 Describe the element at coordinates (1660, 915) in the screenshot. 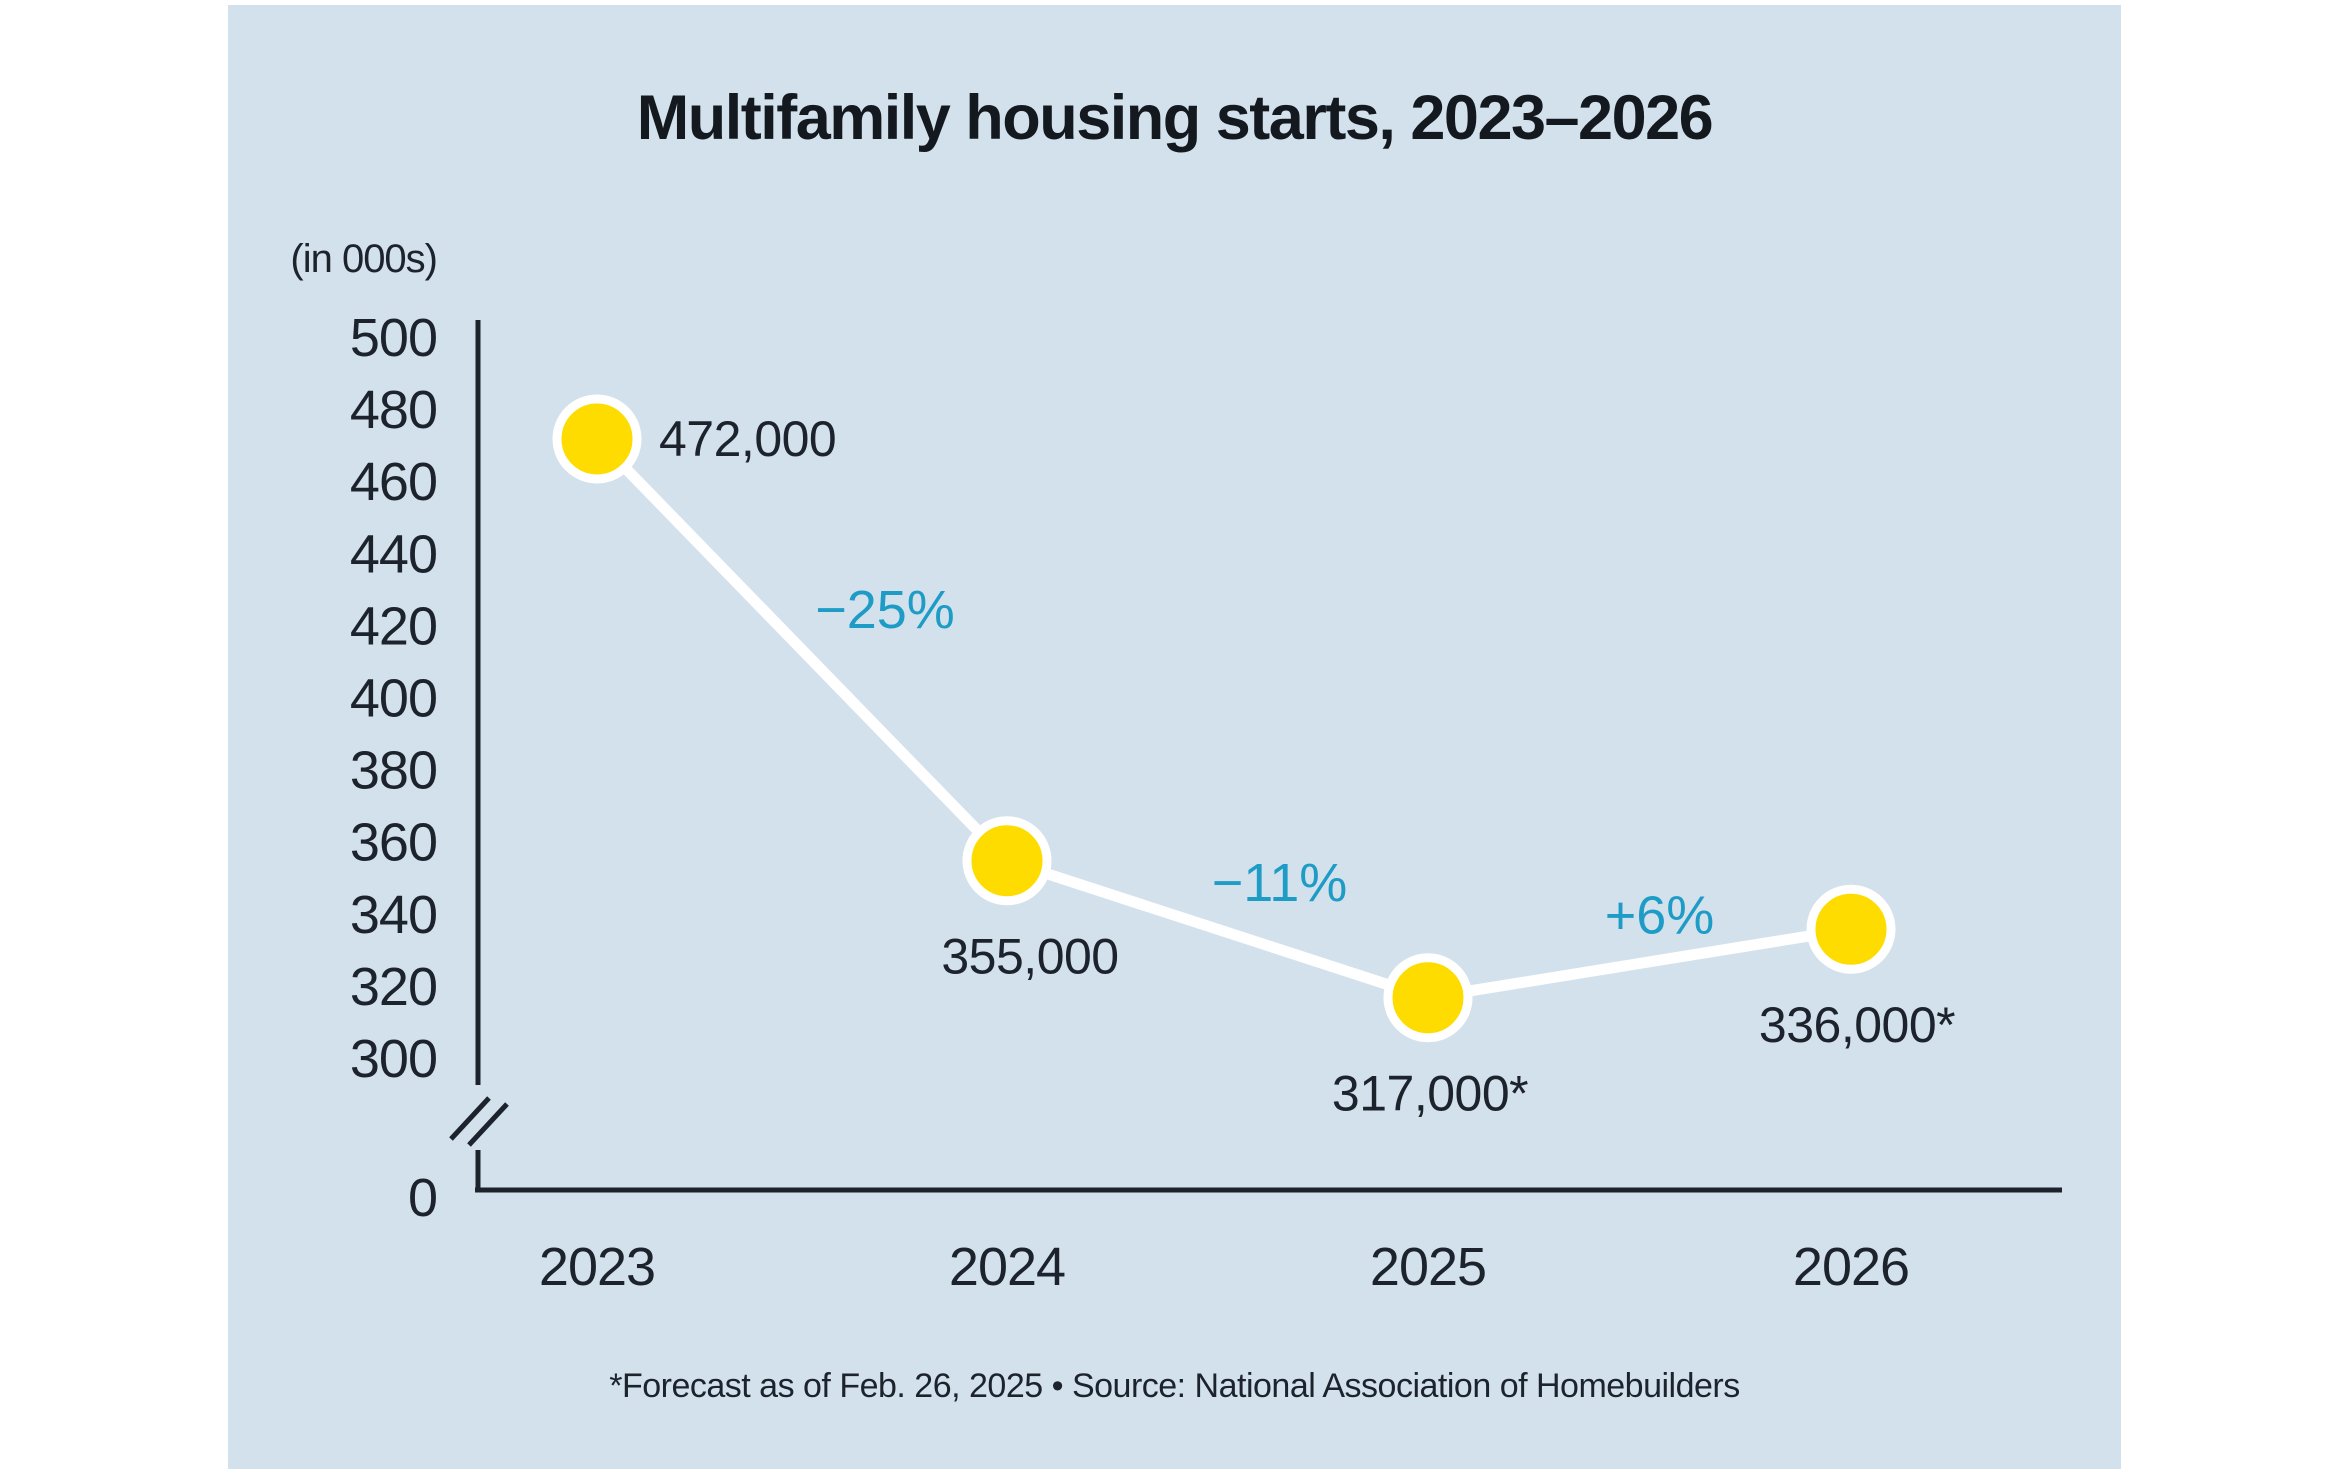

I see `change-label: +6%` at that location.